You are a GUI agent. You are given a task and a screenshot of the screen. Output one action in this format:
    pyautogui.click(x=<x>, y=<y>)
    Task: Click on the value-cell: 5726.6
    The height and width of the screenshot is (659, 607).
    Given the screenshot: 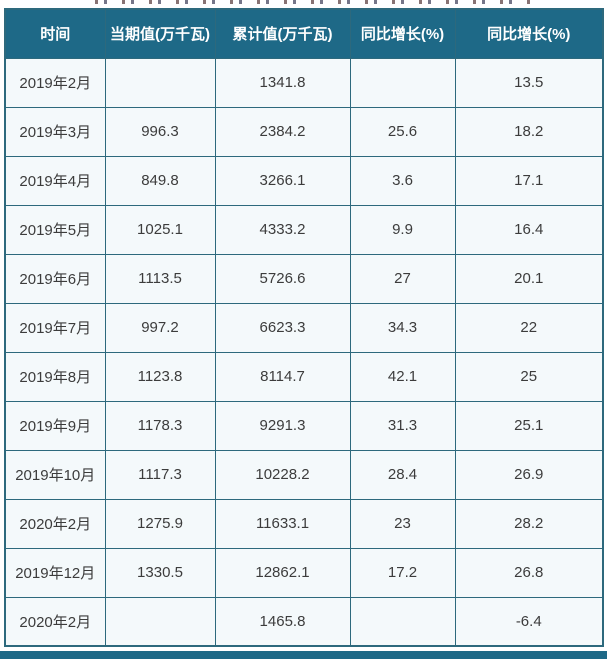 What is the action you would take?
    pyautogui.click(x=282, y=278)
    